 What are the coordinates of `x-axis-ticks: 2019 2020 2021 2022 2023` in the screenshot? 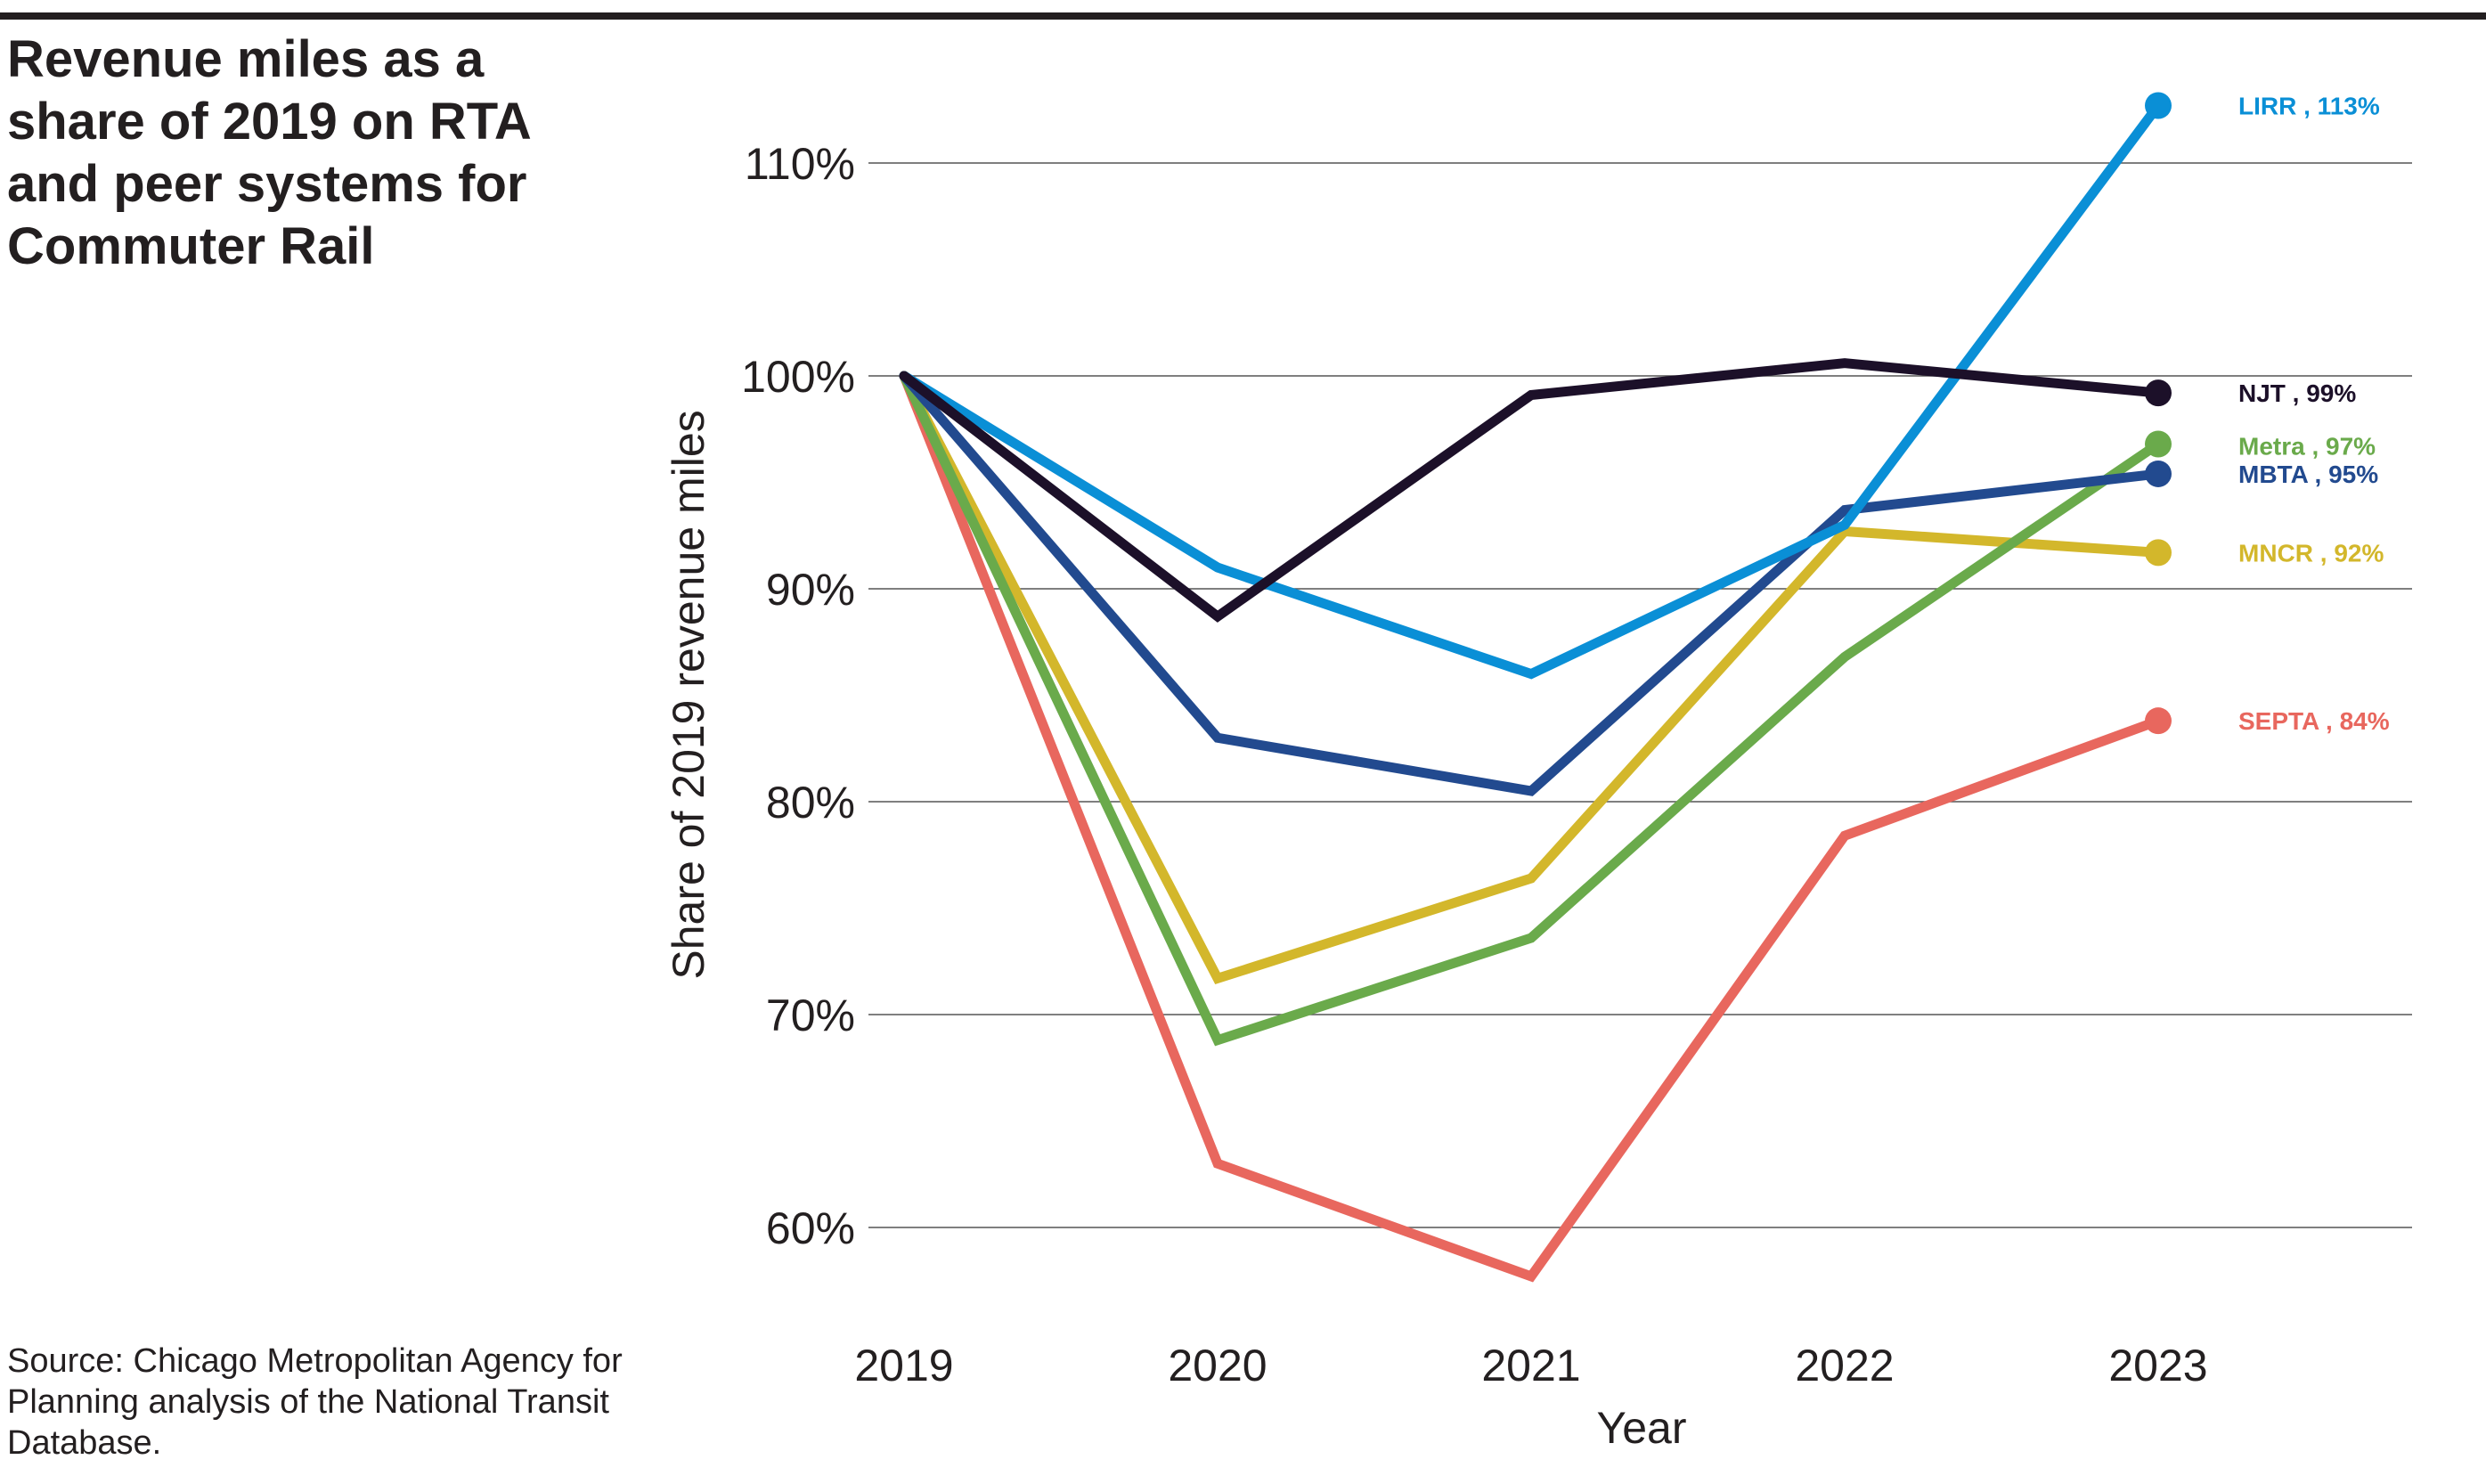 It's located at (1530, 1365).